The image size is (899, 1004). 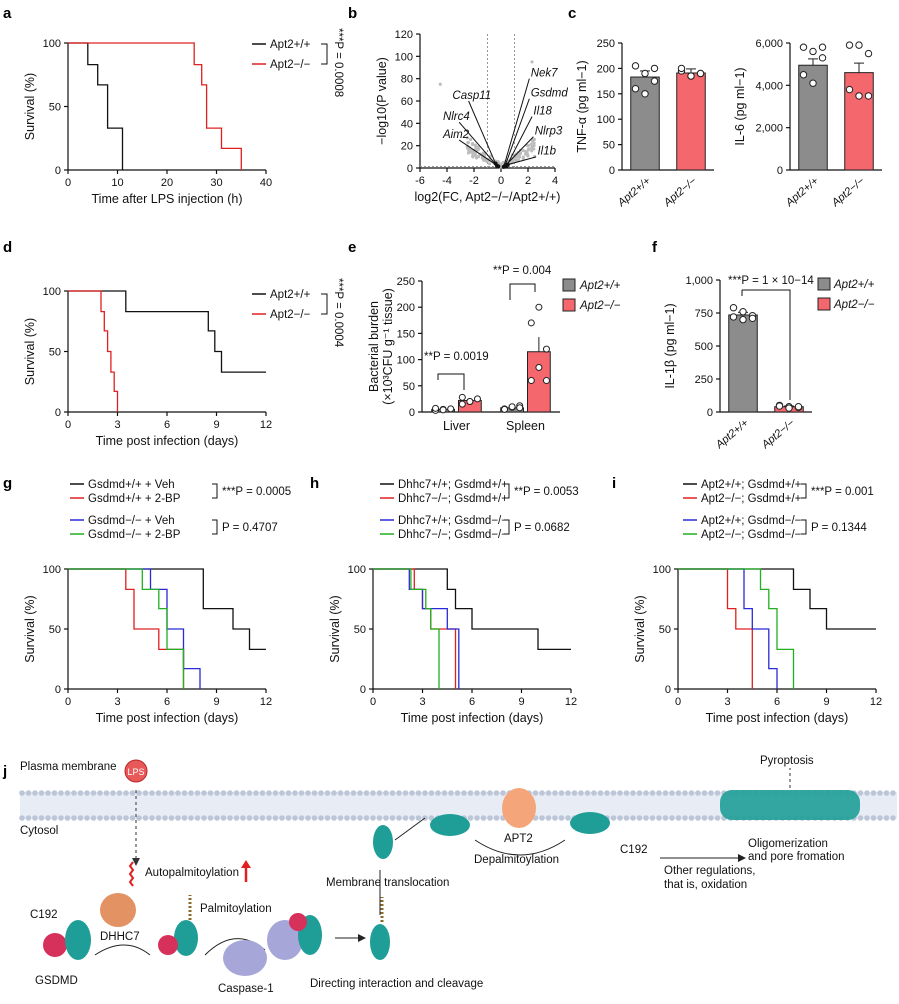 What do you see at coordinates (789, 408) in the screenshot?
I see `panel-f-data-point` at bounding box center [789, 408].